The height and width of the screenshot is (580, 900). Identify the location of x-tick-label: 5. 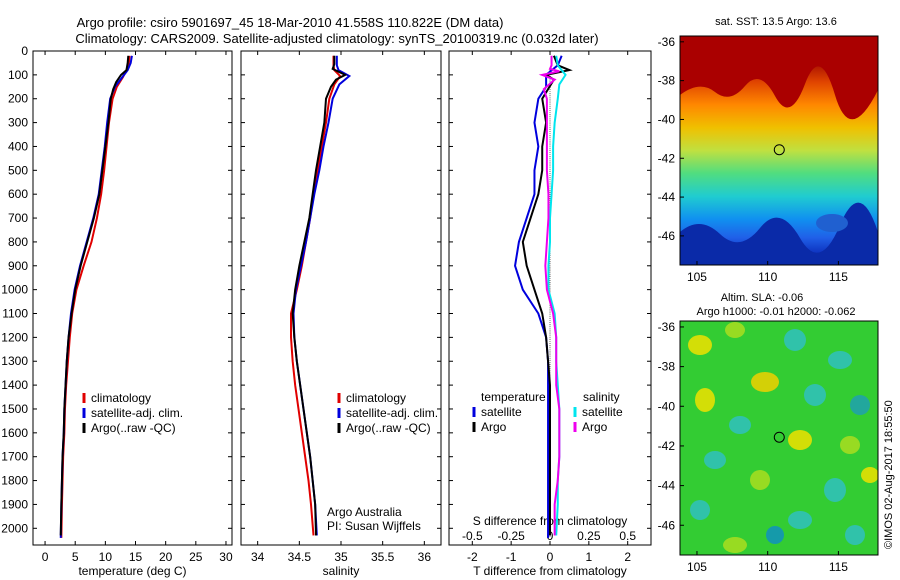
(75, 557).